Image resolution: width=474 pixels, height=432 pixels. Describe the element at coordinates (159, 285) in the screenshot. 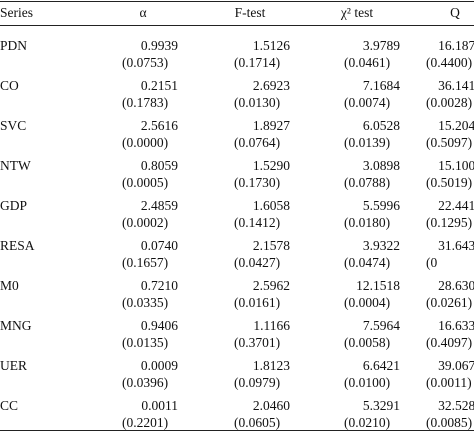

I see `estimate: 0.7210` at that location.